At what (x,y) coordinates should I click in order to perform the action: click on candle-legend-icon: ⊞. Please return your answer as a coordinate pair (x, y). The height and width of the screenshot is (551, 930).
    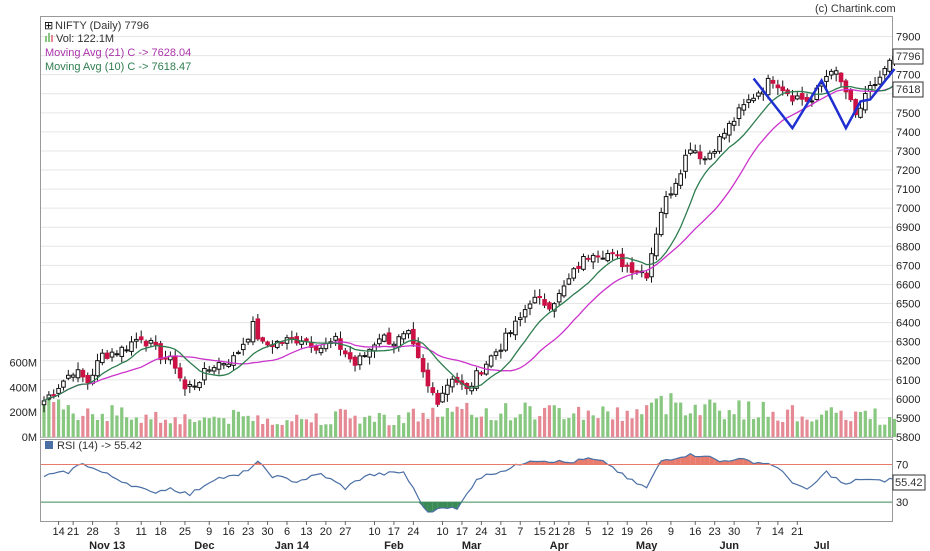
    Looking at the image, I should click on (48, 25).